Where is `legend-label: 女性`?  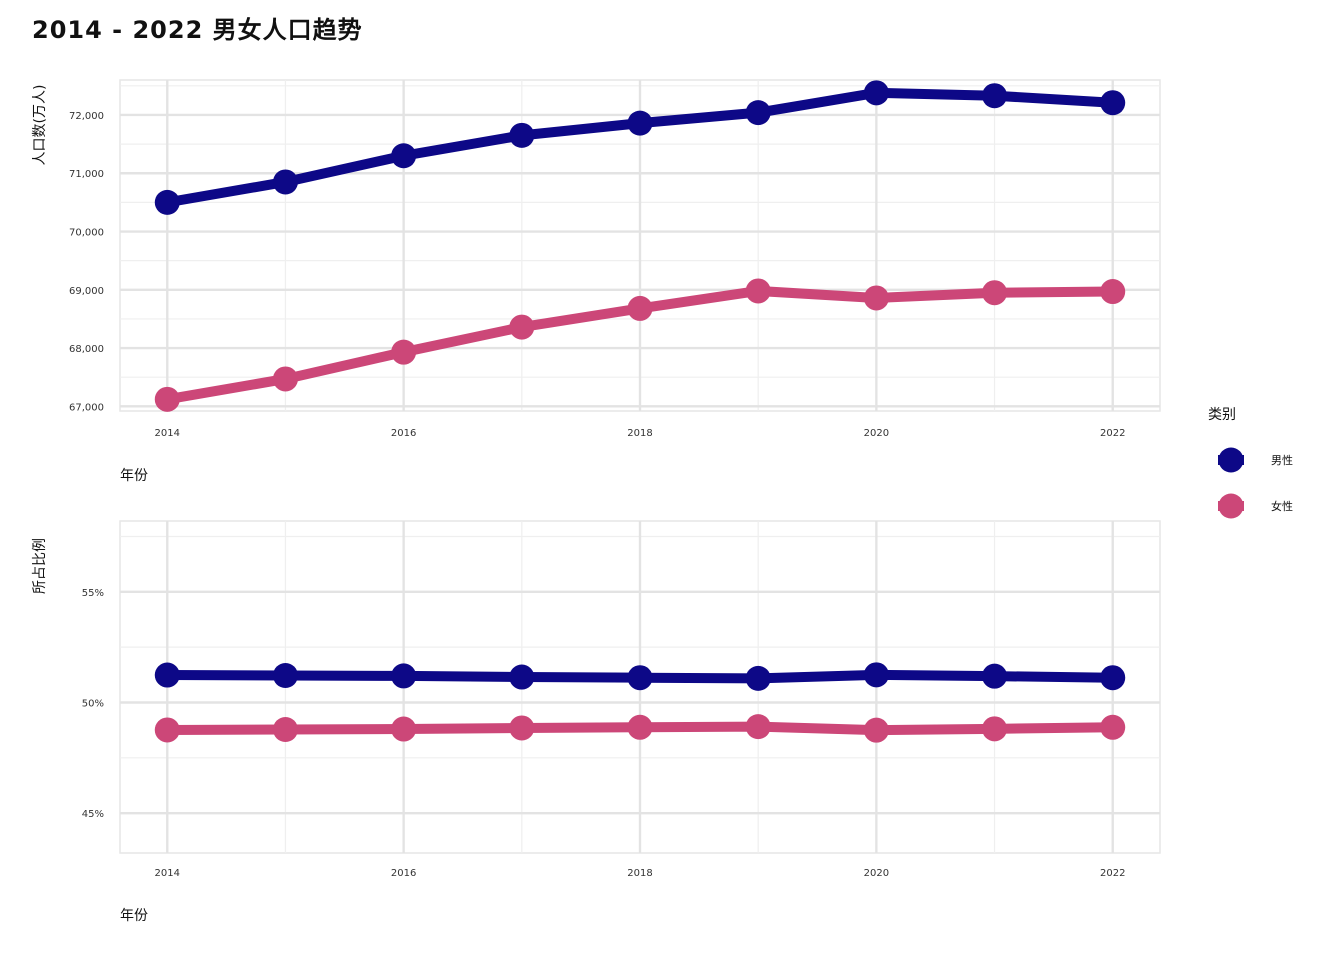
legend-label: 女性 is located at coordinates (1282, 506).